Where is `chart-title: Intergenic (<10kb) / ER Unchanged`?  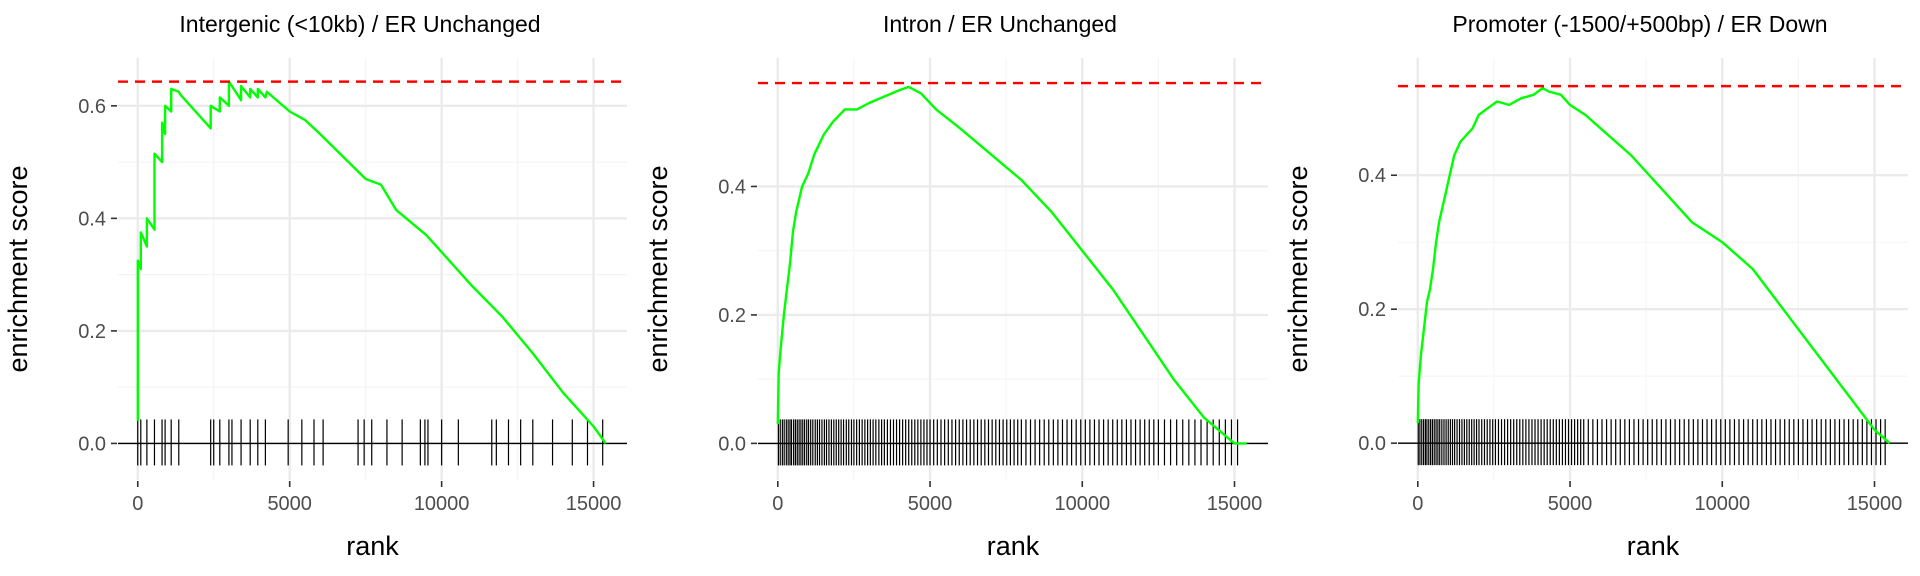
chart-title: Intergenic (<10kb) / ER Unchanged is located at coordinates (359, 24).